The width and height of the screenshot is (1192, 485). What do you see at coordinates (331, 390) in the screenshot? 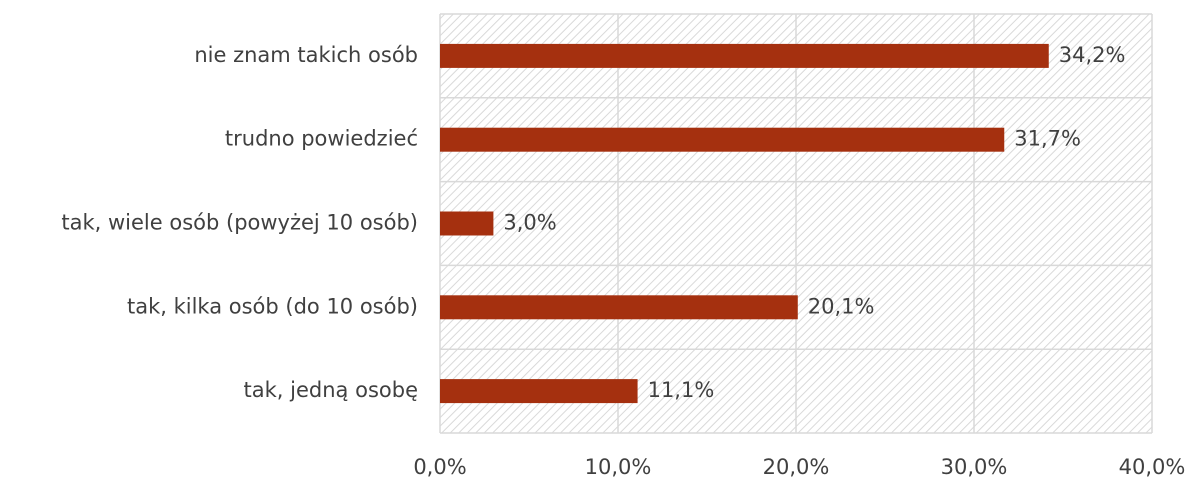
I see `y-tick-label: tak, jedną osobę` at bounding box center [331, 390].